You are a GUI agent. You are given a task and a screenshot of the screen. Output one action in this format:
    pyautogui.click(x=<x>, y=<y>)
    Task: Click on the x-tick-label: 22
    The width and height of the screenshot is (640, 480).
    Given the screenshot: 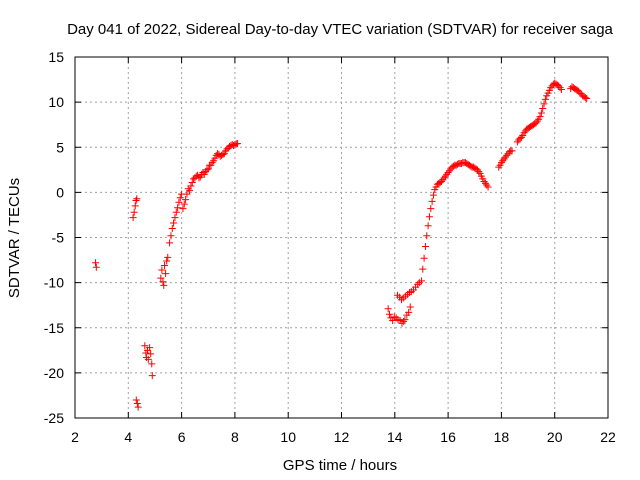 What is the action you would take?
    pyautogui.click(x=608, y=437)
    